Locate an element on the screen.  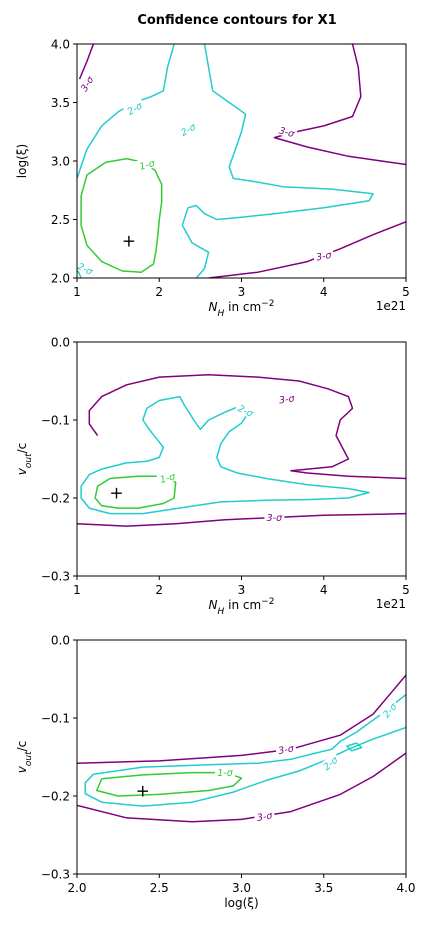
y-tick-label: 2.5 is located at coordinates (60, 220).